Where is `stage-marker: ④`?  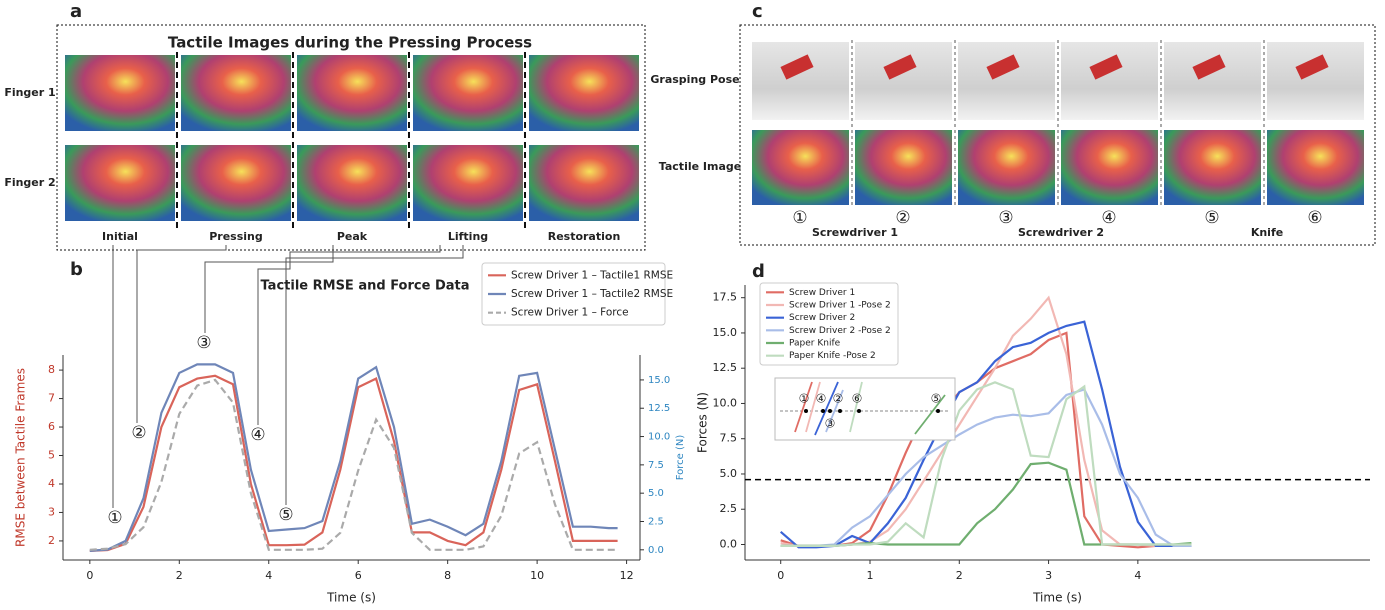 stage-marker: ④ is located at coordinates (257, 435).